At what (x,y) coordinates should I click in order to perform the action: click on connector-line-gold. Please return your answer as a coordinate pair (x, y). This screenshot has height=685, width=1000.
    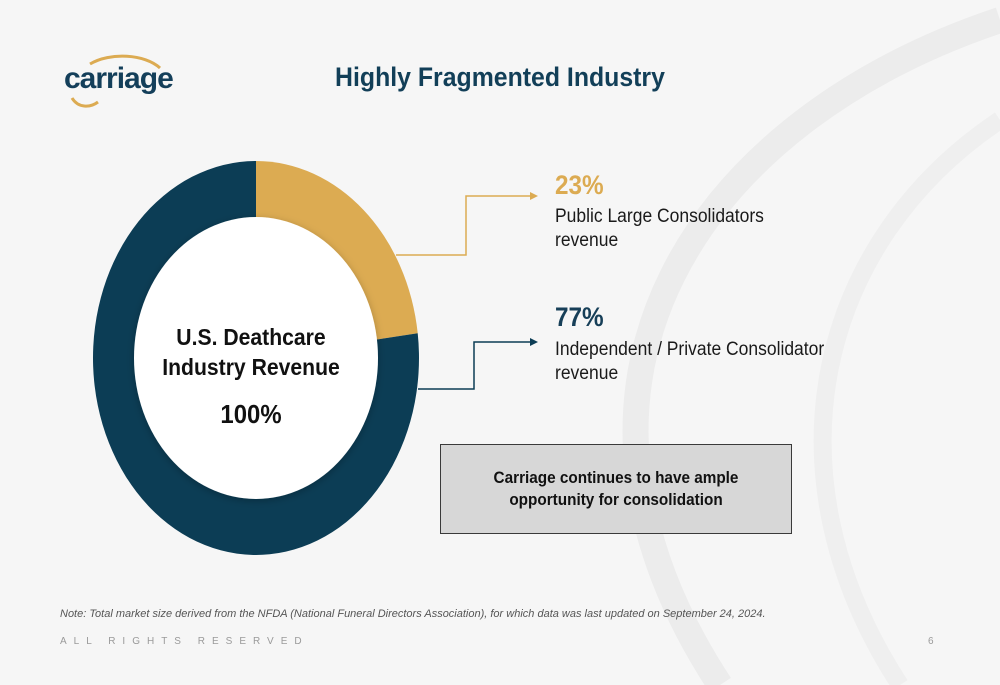
    Looking at the image, I should click on (463, 225).